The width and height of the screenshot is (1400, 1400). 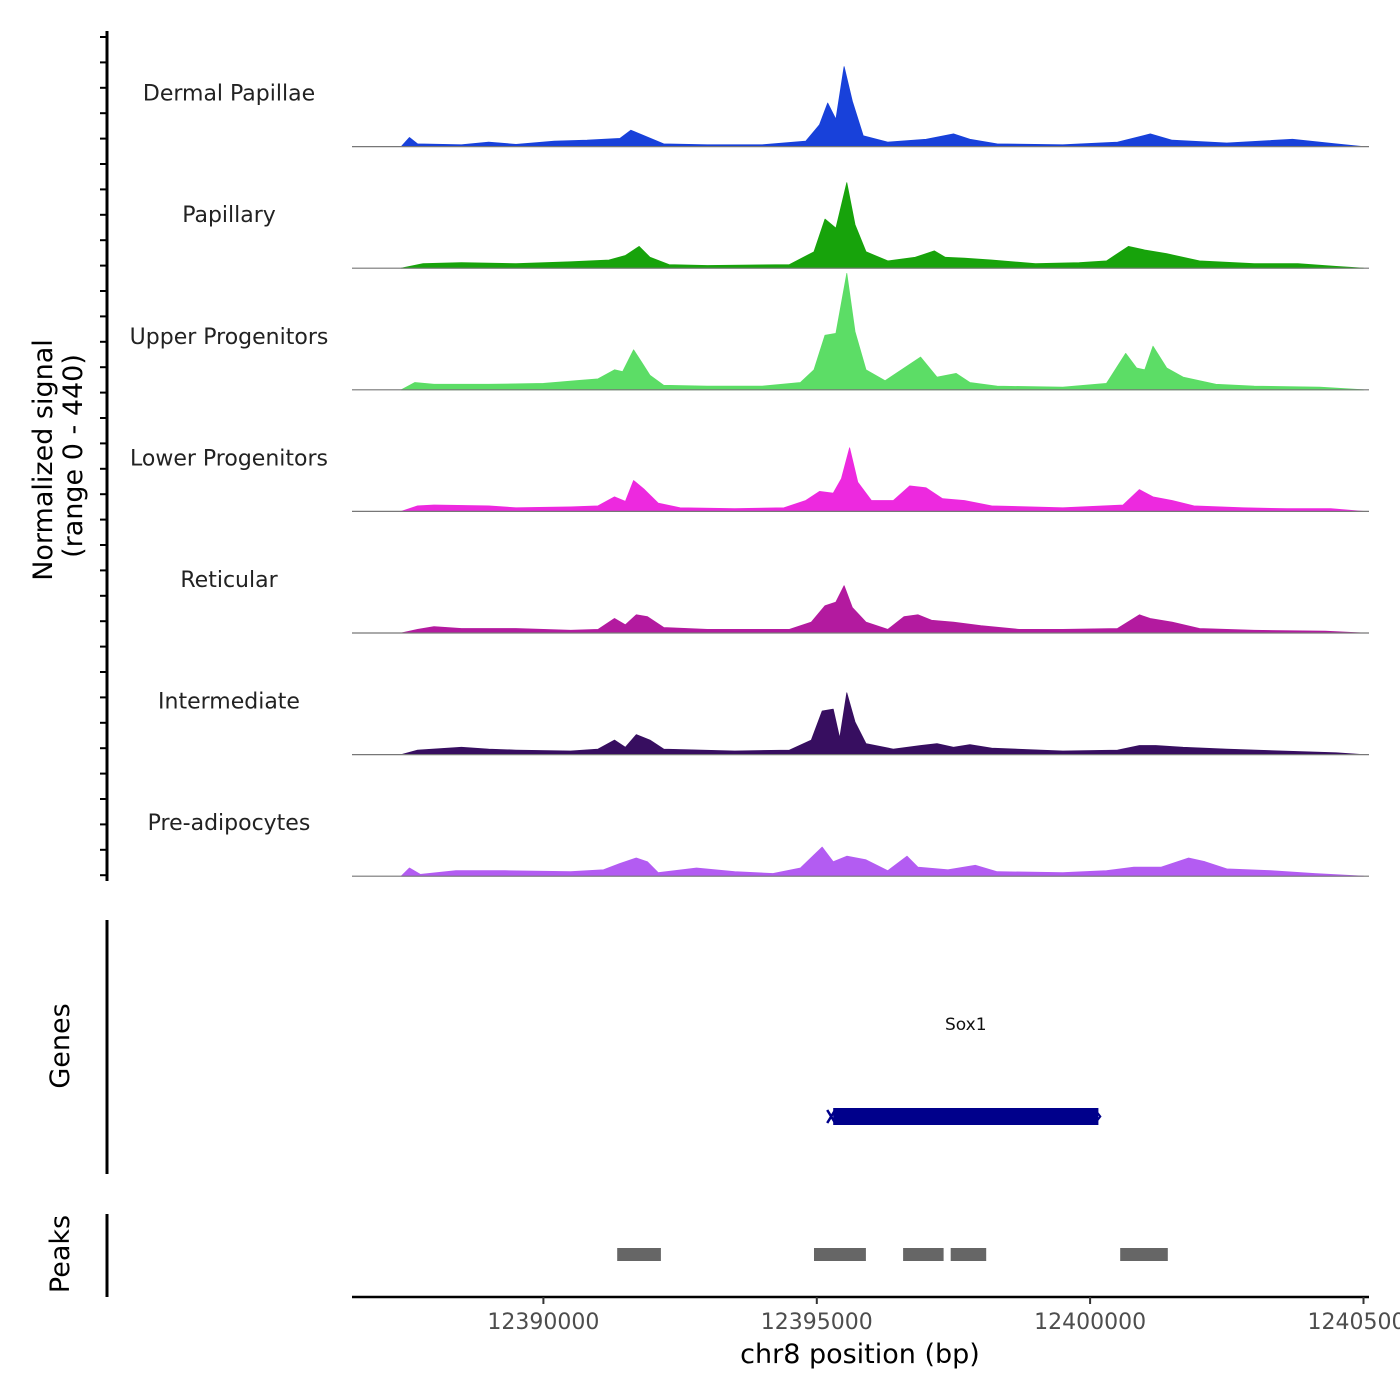 What do you see at coordinates (229, 580) in the screenshot?
I see `track-label: Reticular` at bounding box center [229, 580].